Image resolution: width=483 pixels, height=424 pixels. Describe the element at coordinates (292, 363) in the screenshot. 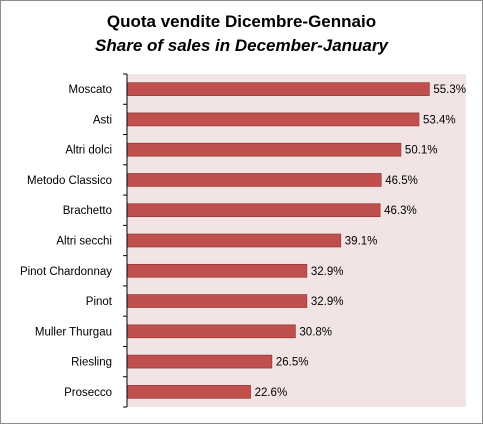

I see `value-label: 26.5%` at that location.